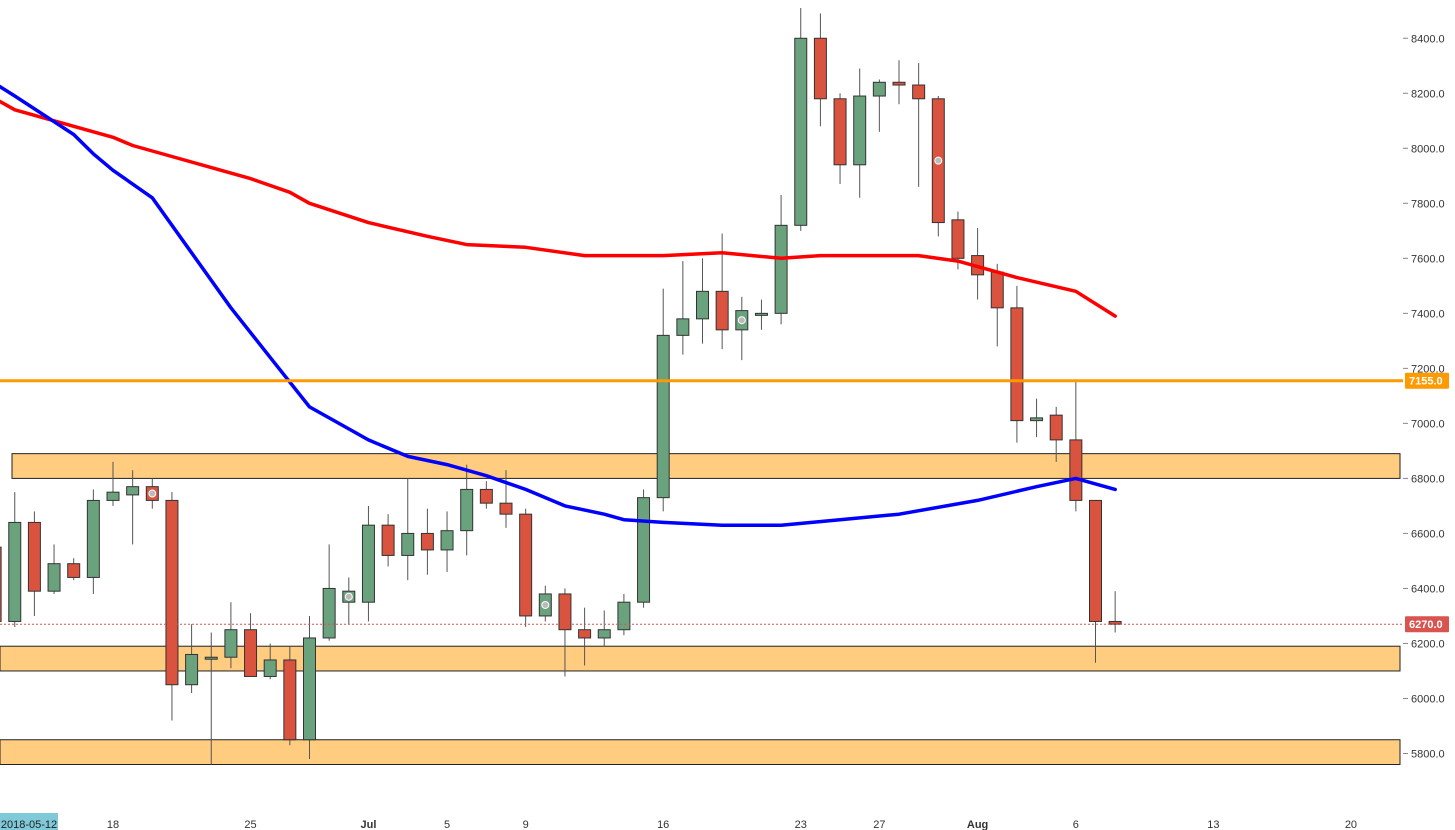  Describe the element at coordinates (1428, 589) in the screenshot. I see `y-tick-label: 6400.0` at that location.